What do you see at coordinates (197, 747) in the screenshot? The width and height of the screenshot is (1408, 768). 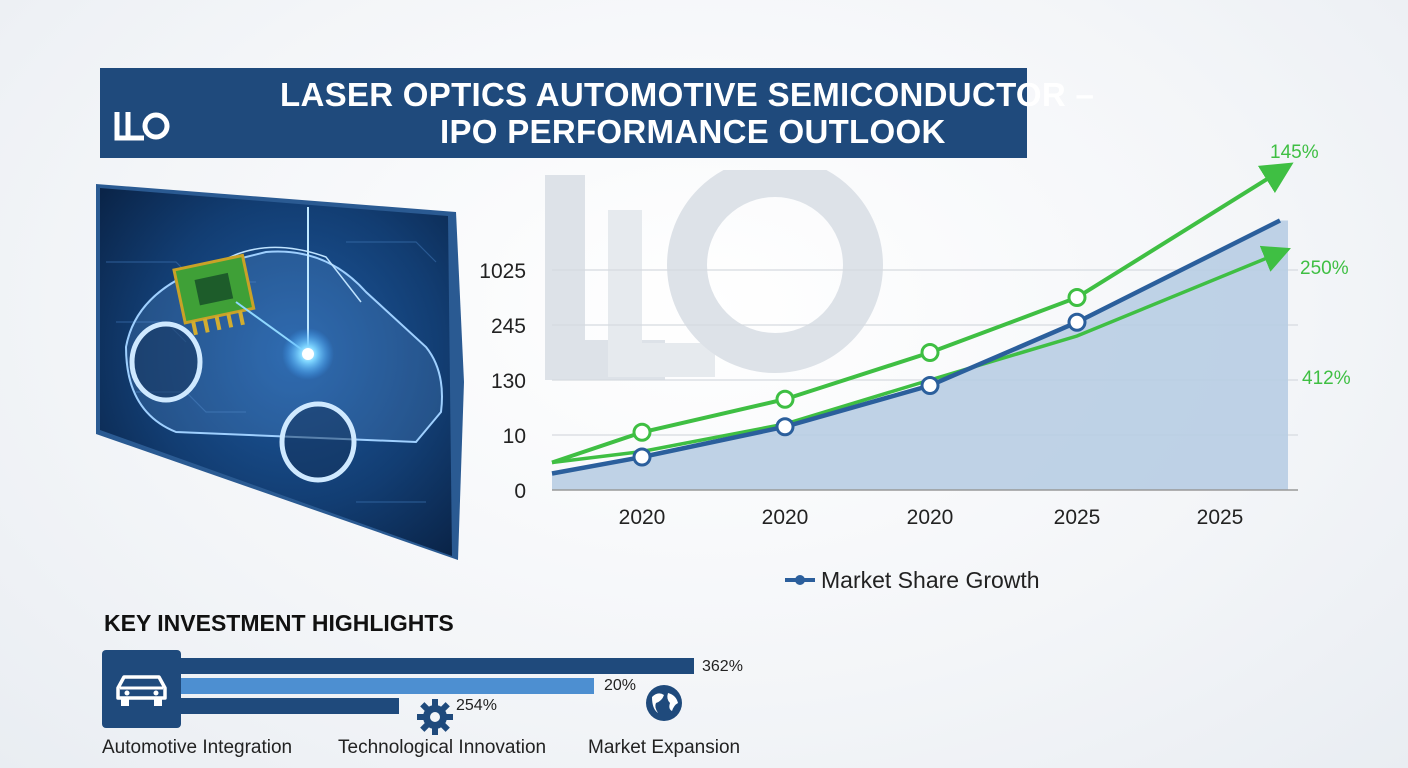 I see `highlight-label-automotive: Automotive Integration` at bounding box center [197, 747].